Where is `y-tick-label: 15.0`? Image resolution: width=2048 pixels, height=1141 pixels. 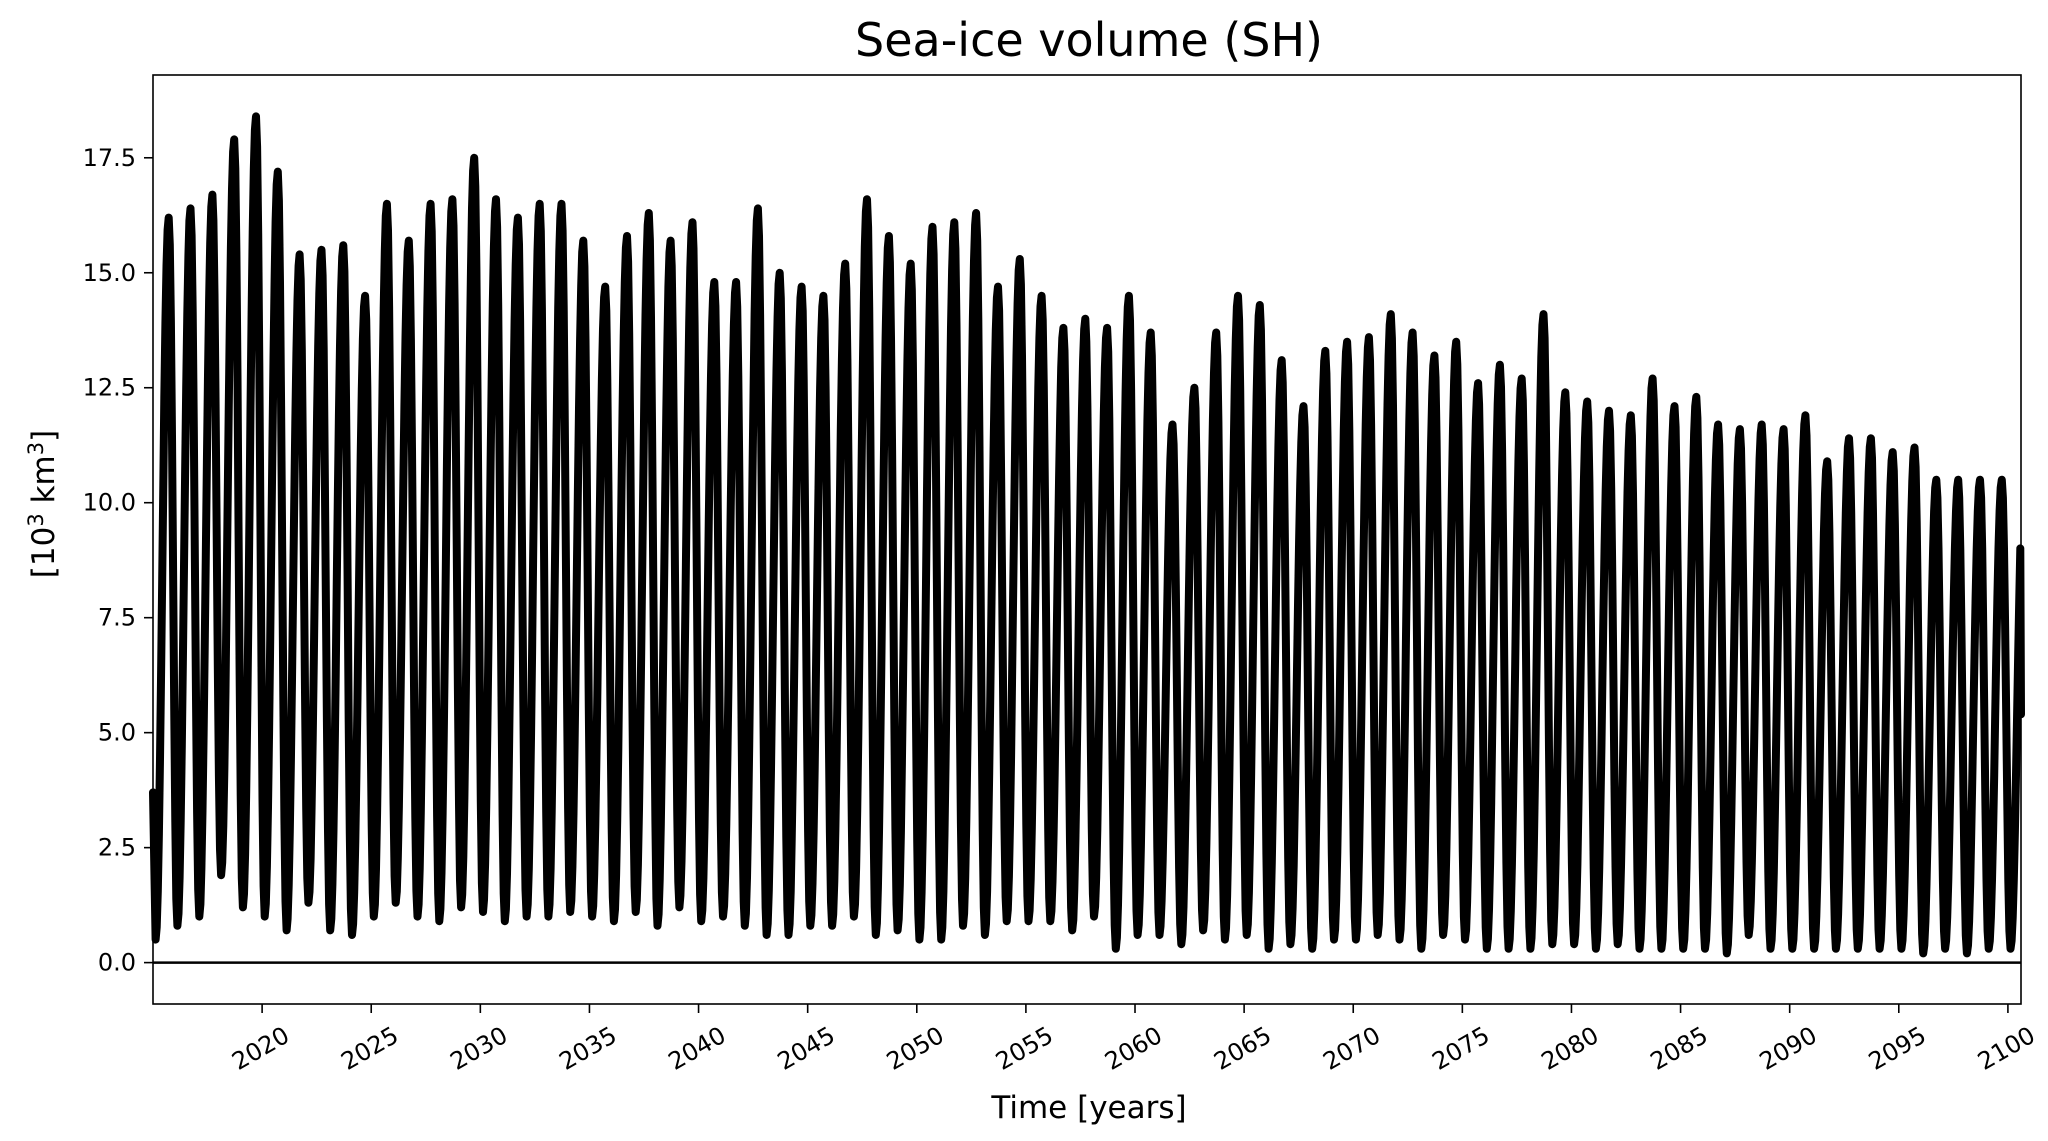
y-tick-label: 15.0 is located at coordinates (109, 273).